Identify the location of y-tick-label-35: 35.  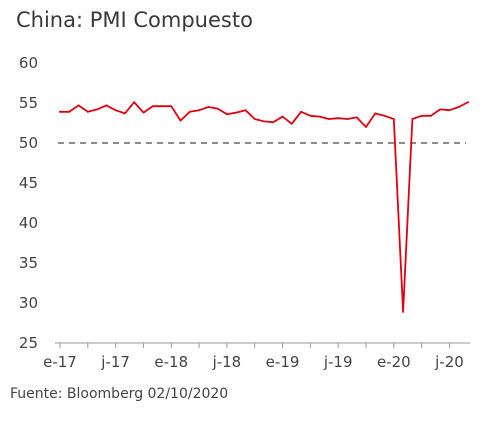
(28, 263).